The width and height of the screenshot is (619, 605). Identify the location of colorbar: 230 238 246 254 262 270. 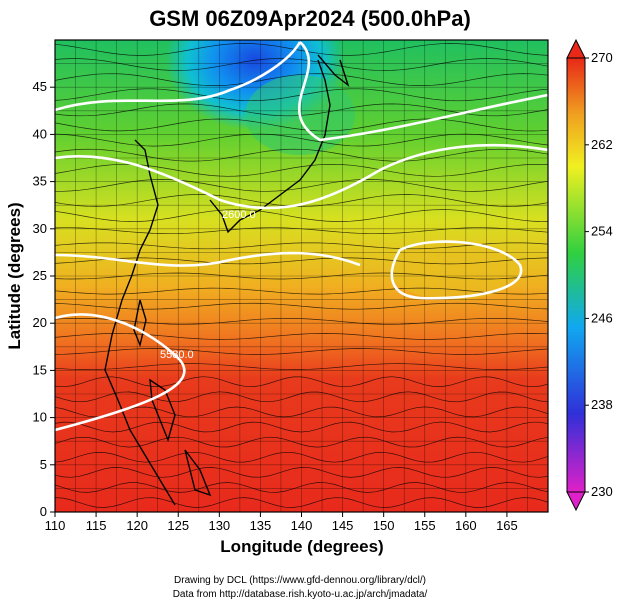
(589, 275).